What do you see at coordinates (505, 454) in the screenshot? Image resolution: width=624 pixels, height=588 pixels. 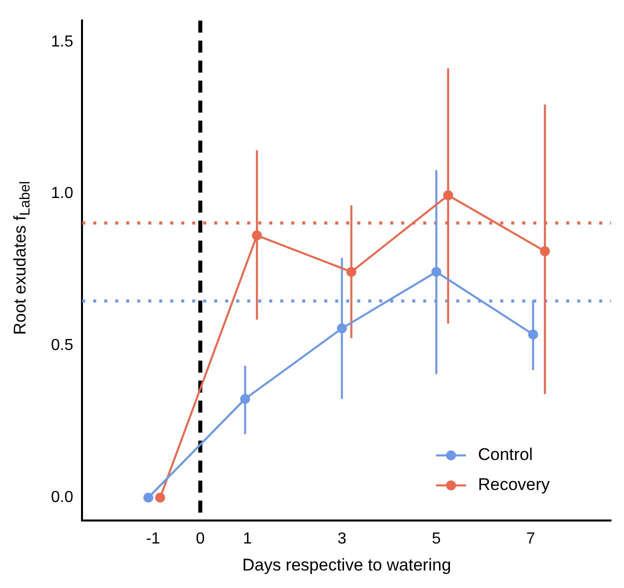 I see `legend-label: Control` at bounding box center [505, 454].